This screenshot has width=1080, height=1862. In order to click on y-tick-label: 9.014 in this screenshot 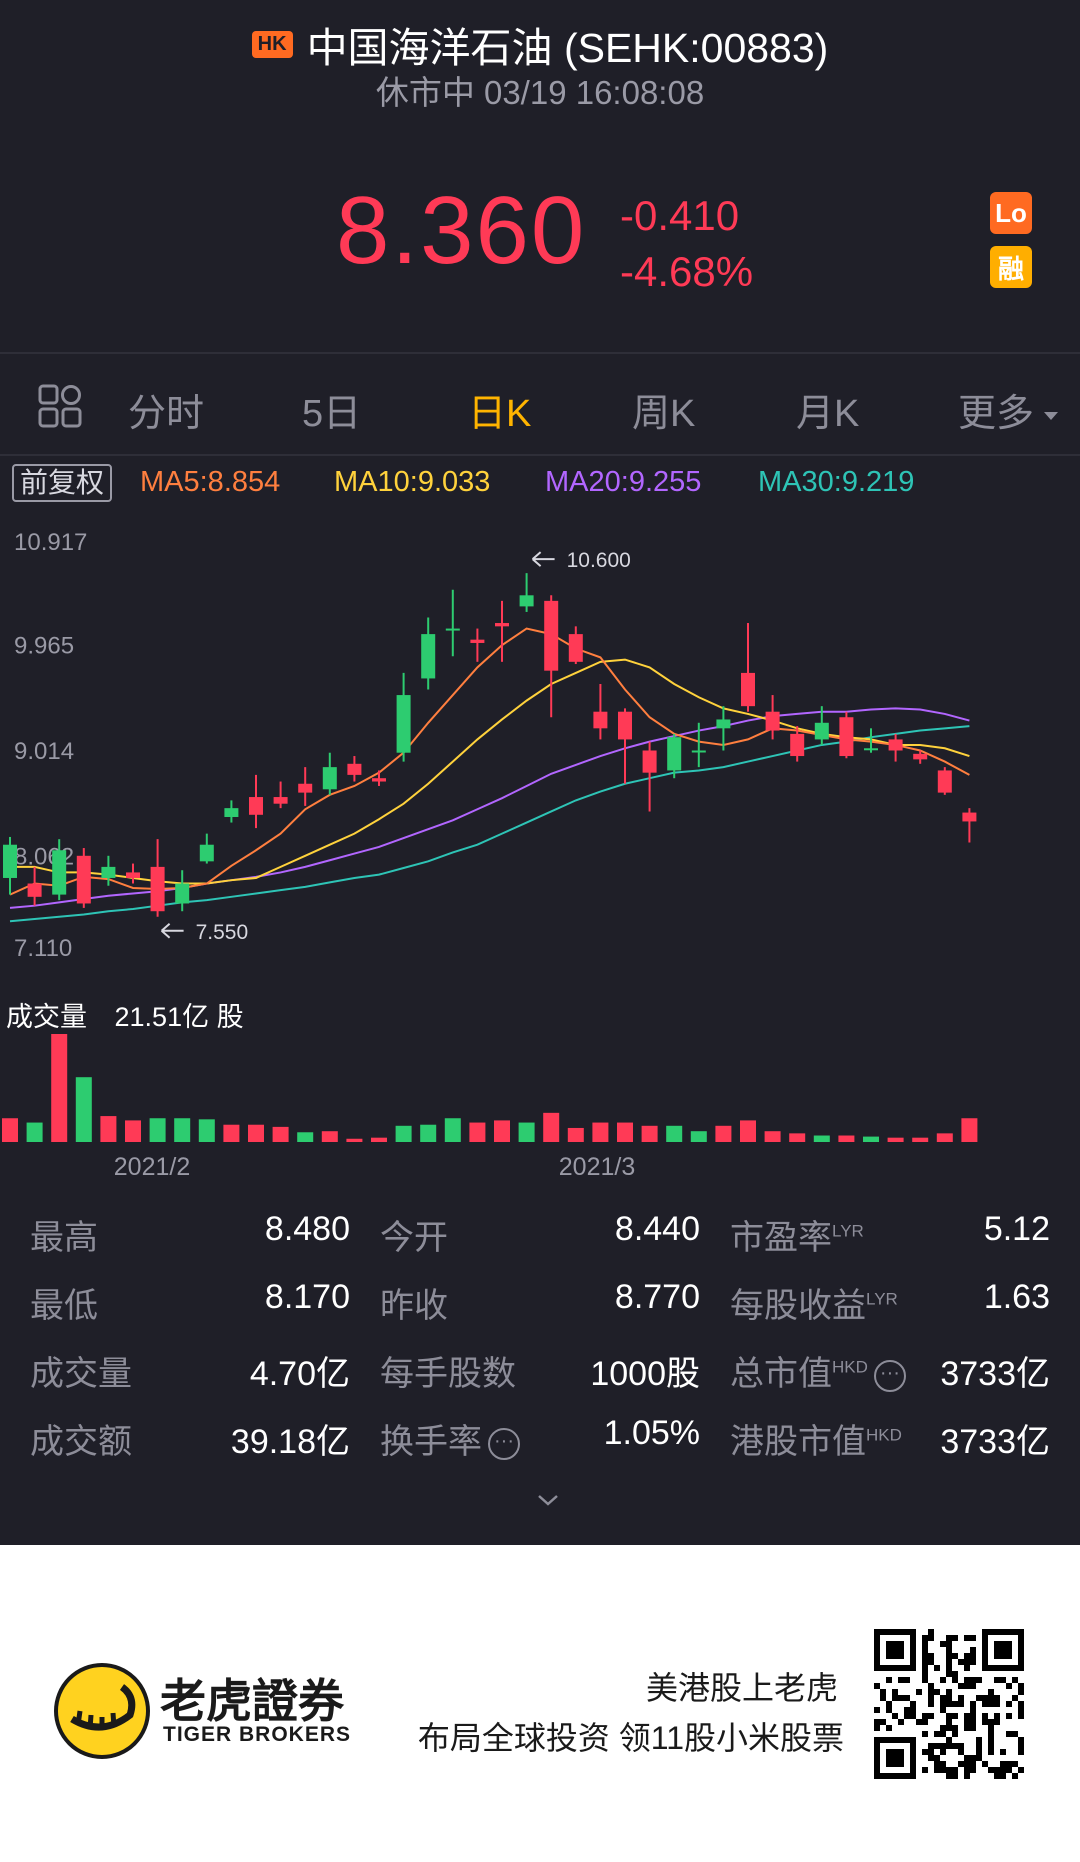, I will do `click(44, 751)`.